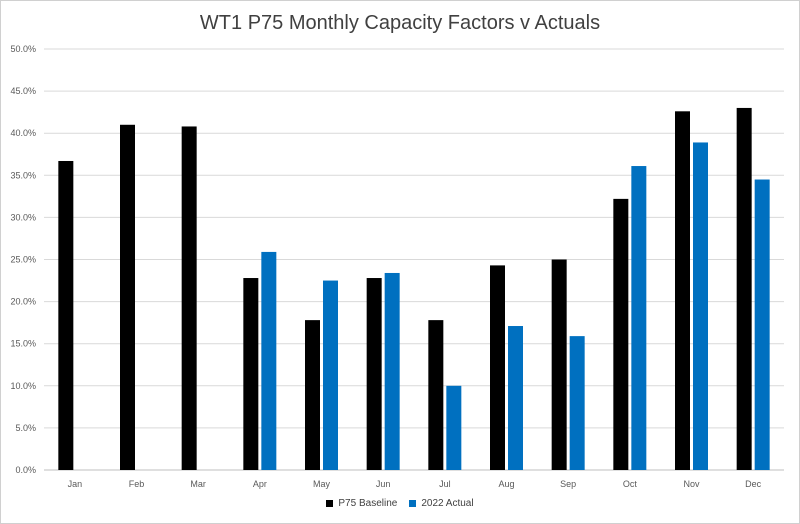 This screenshot has width=800, height=524. What do you see at coordinates (251, 374) in the screenshot?
I see `bar-p75-apr` at bounding box center [251, 374].